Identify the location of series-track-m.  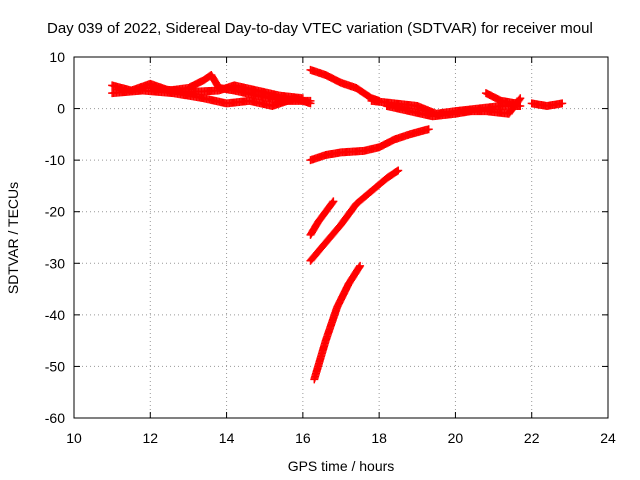
(337, 322).